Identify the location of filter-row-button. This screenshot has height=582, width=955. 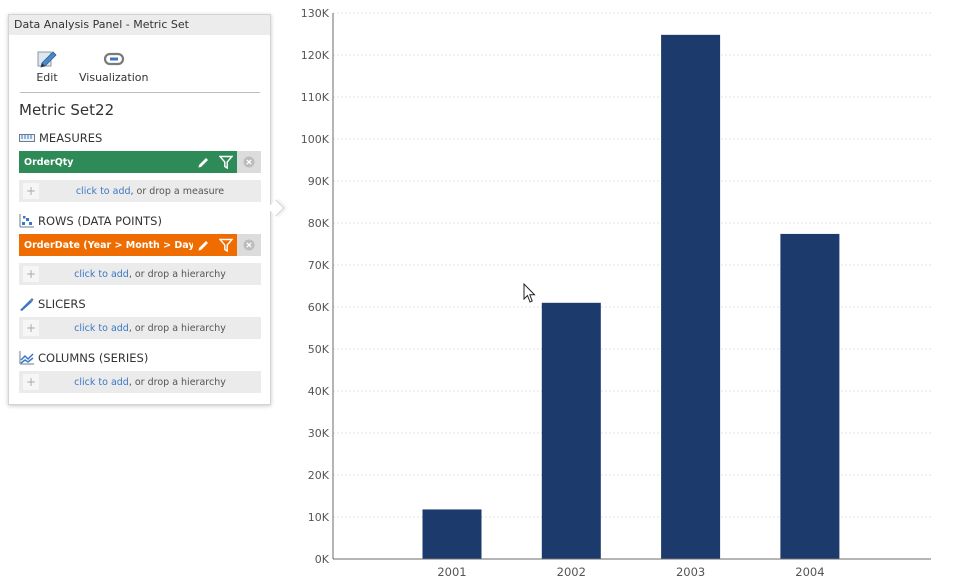
(226, 245).